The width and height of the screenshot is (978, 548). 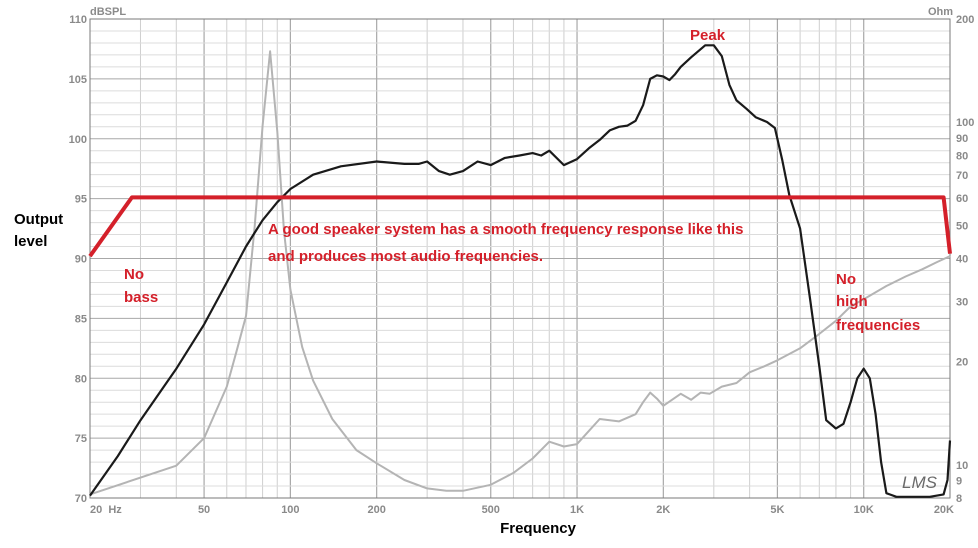 What do you see at coordinates (965, 123) in the screenshot?
I see `y-right-tick-label: 100` at bounding box center [965, 123].